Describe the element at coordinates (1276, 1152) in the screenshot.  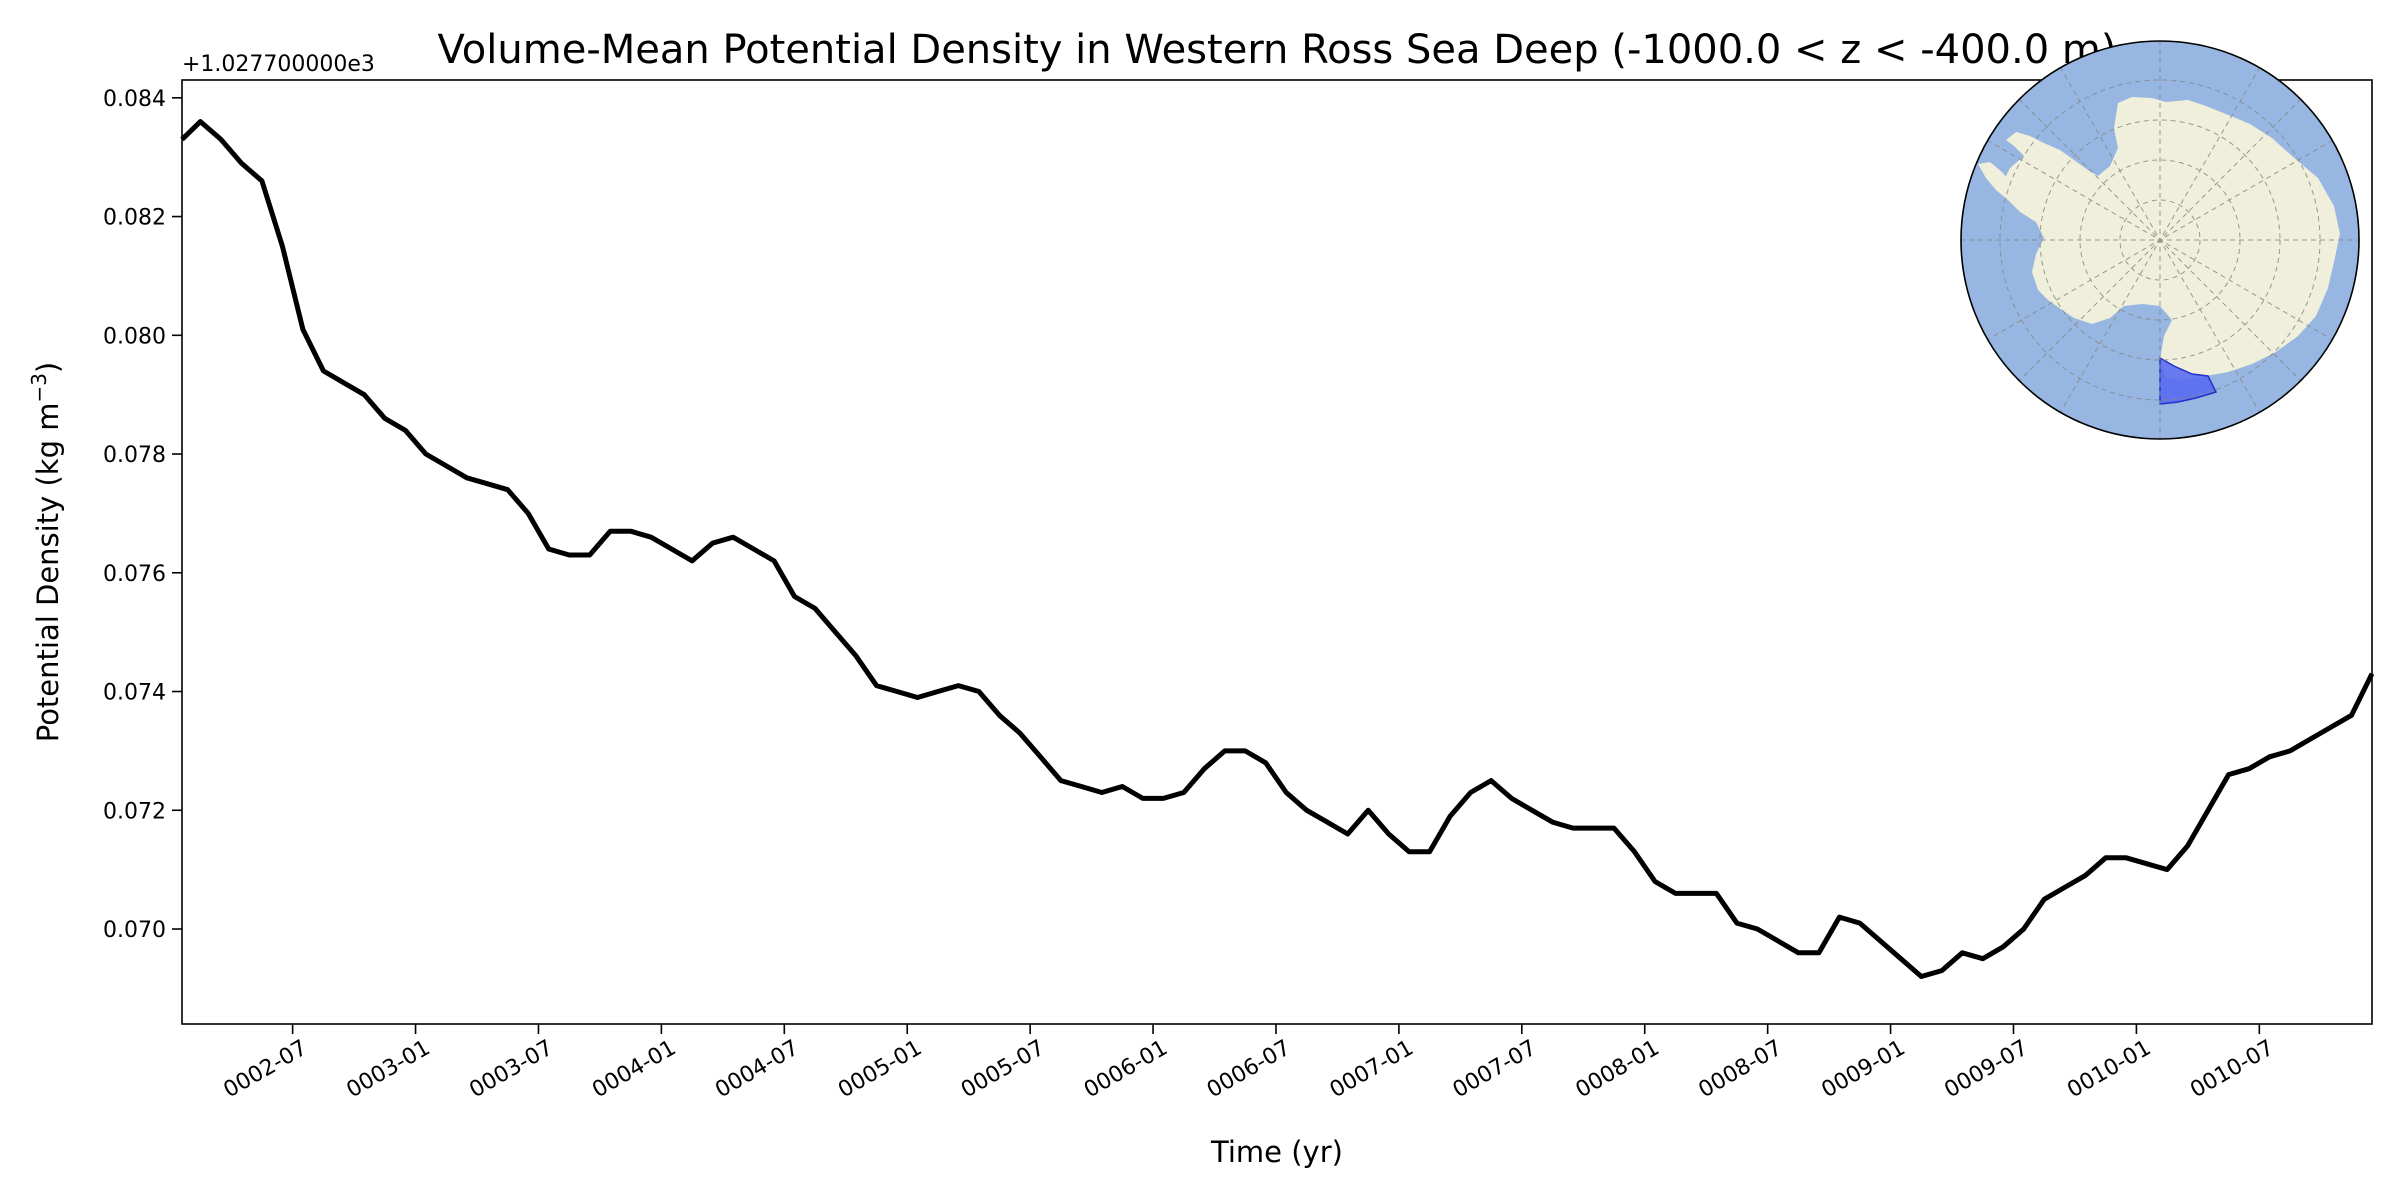
I see `x-axis-label: Time (yr)` at that location.